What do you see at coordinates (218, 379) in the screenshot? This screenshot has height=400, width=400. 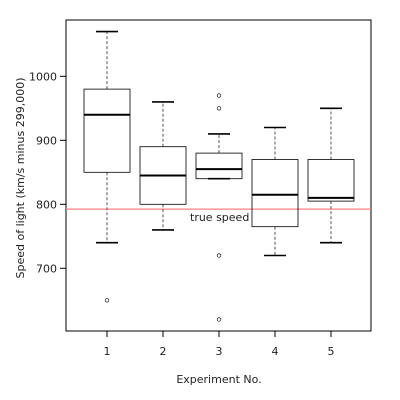 I see `x-axis-title: Experiment No.` at bounding box center [218, 379].